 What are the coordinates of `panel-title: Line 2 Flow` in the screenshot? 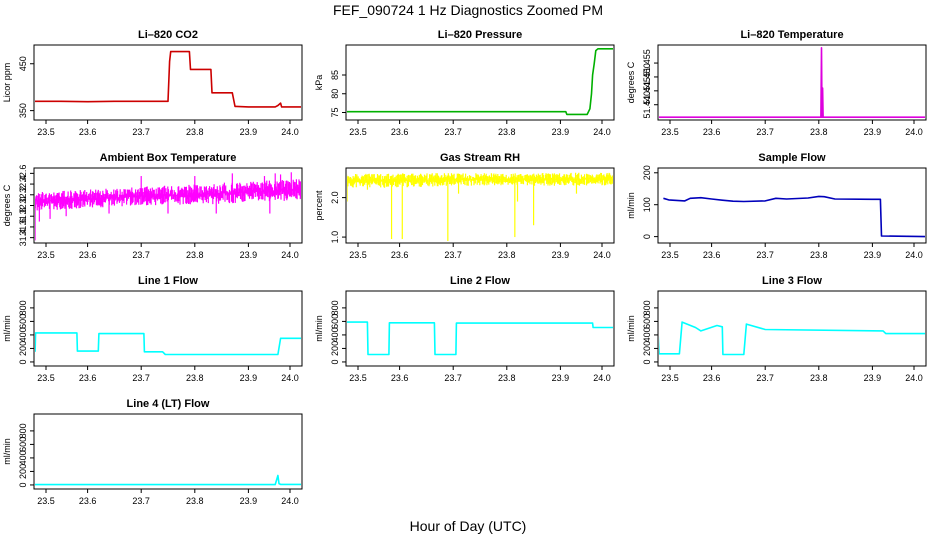 It's located at (480, 281).